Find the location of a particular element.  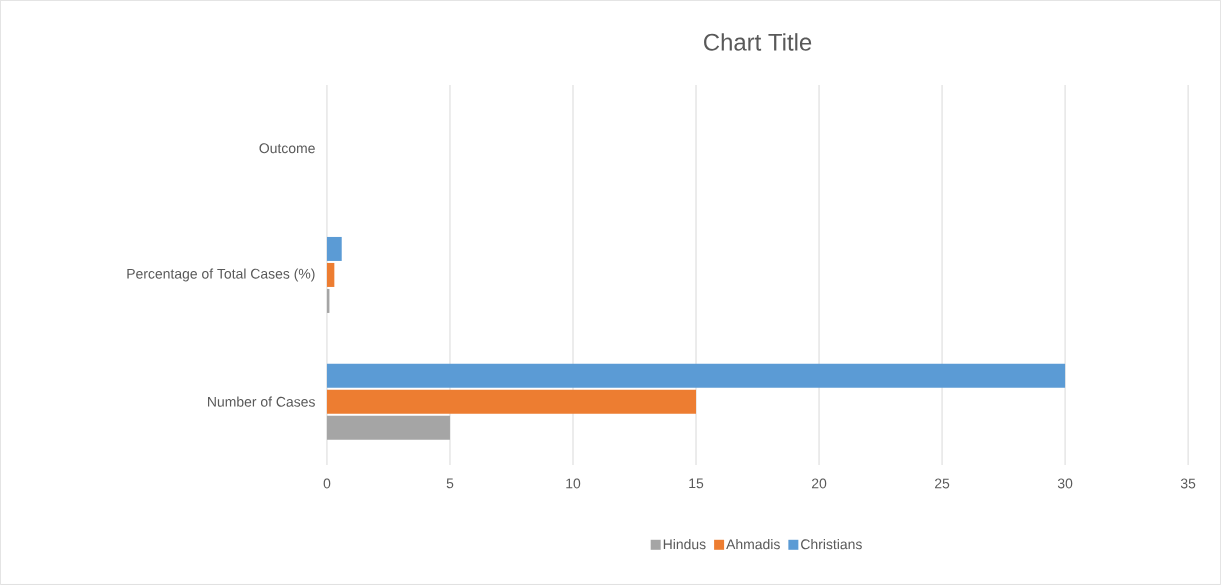

y-tick-label: Outcome is located at coordinates (287, 148).